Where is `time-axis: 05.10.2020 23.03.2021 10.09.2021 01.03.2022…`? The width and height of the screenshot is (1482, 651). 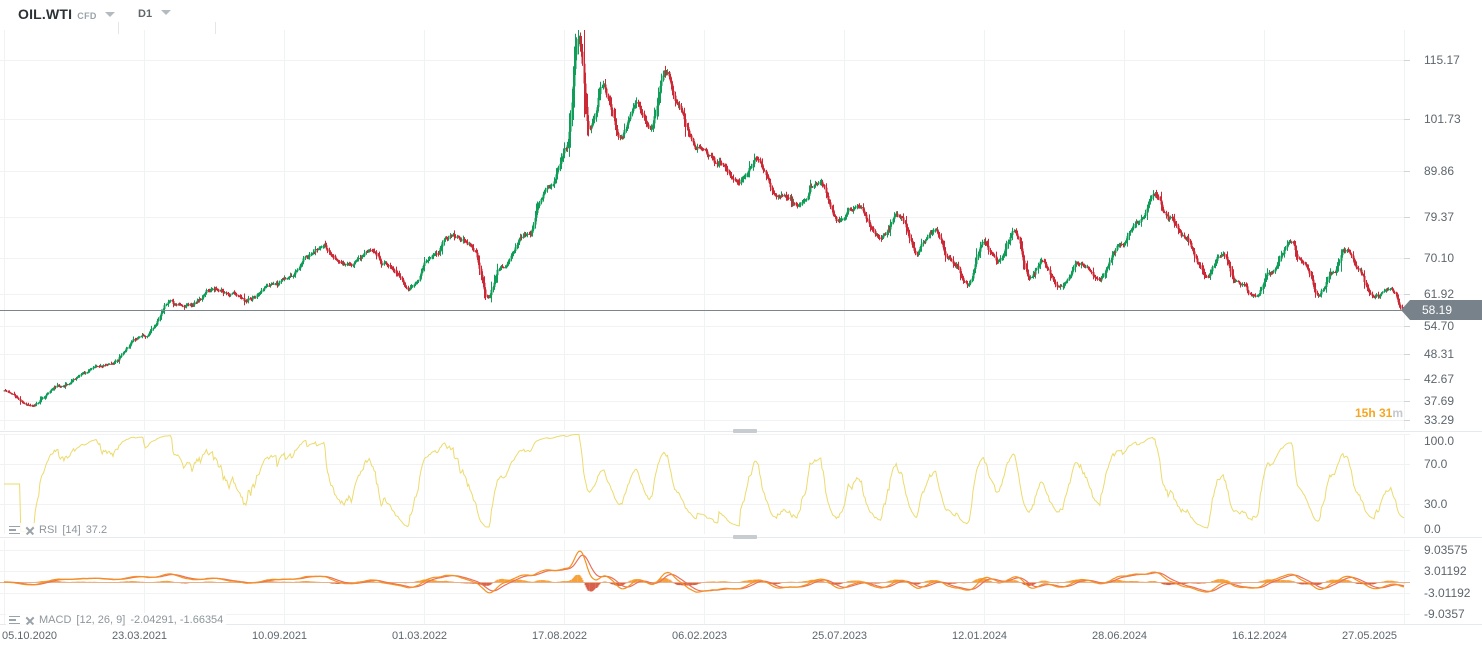 time-axis: 05.10.2020 23.03.2021 10.09.2021 01.03.2022… is located at coordinates (741, 637).